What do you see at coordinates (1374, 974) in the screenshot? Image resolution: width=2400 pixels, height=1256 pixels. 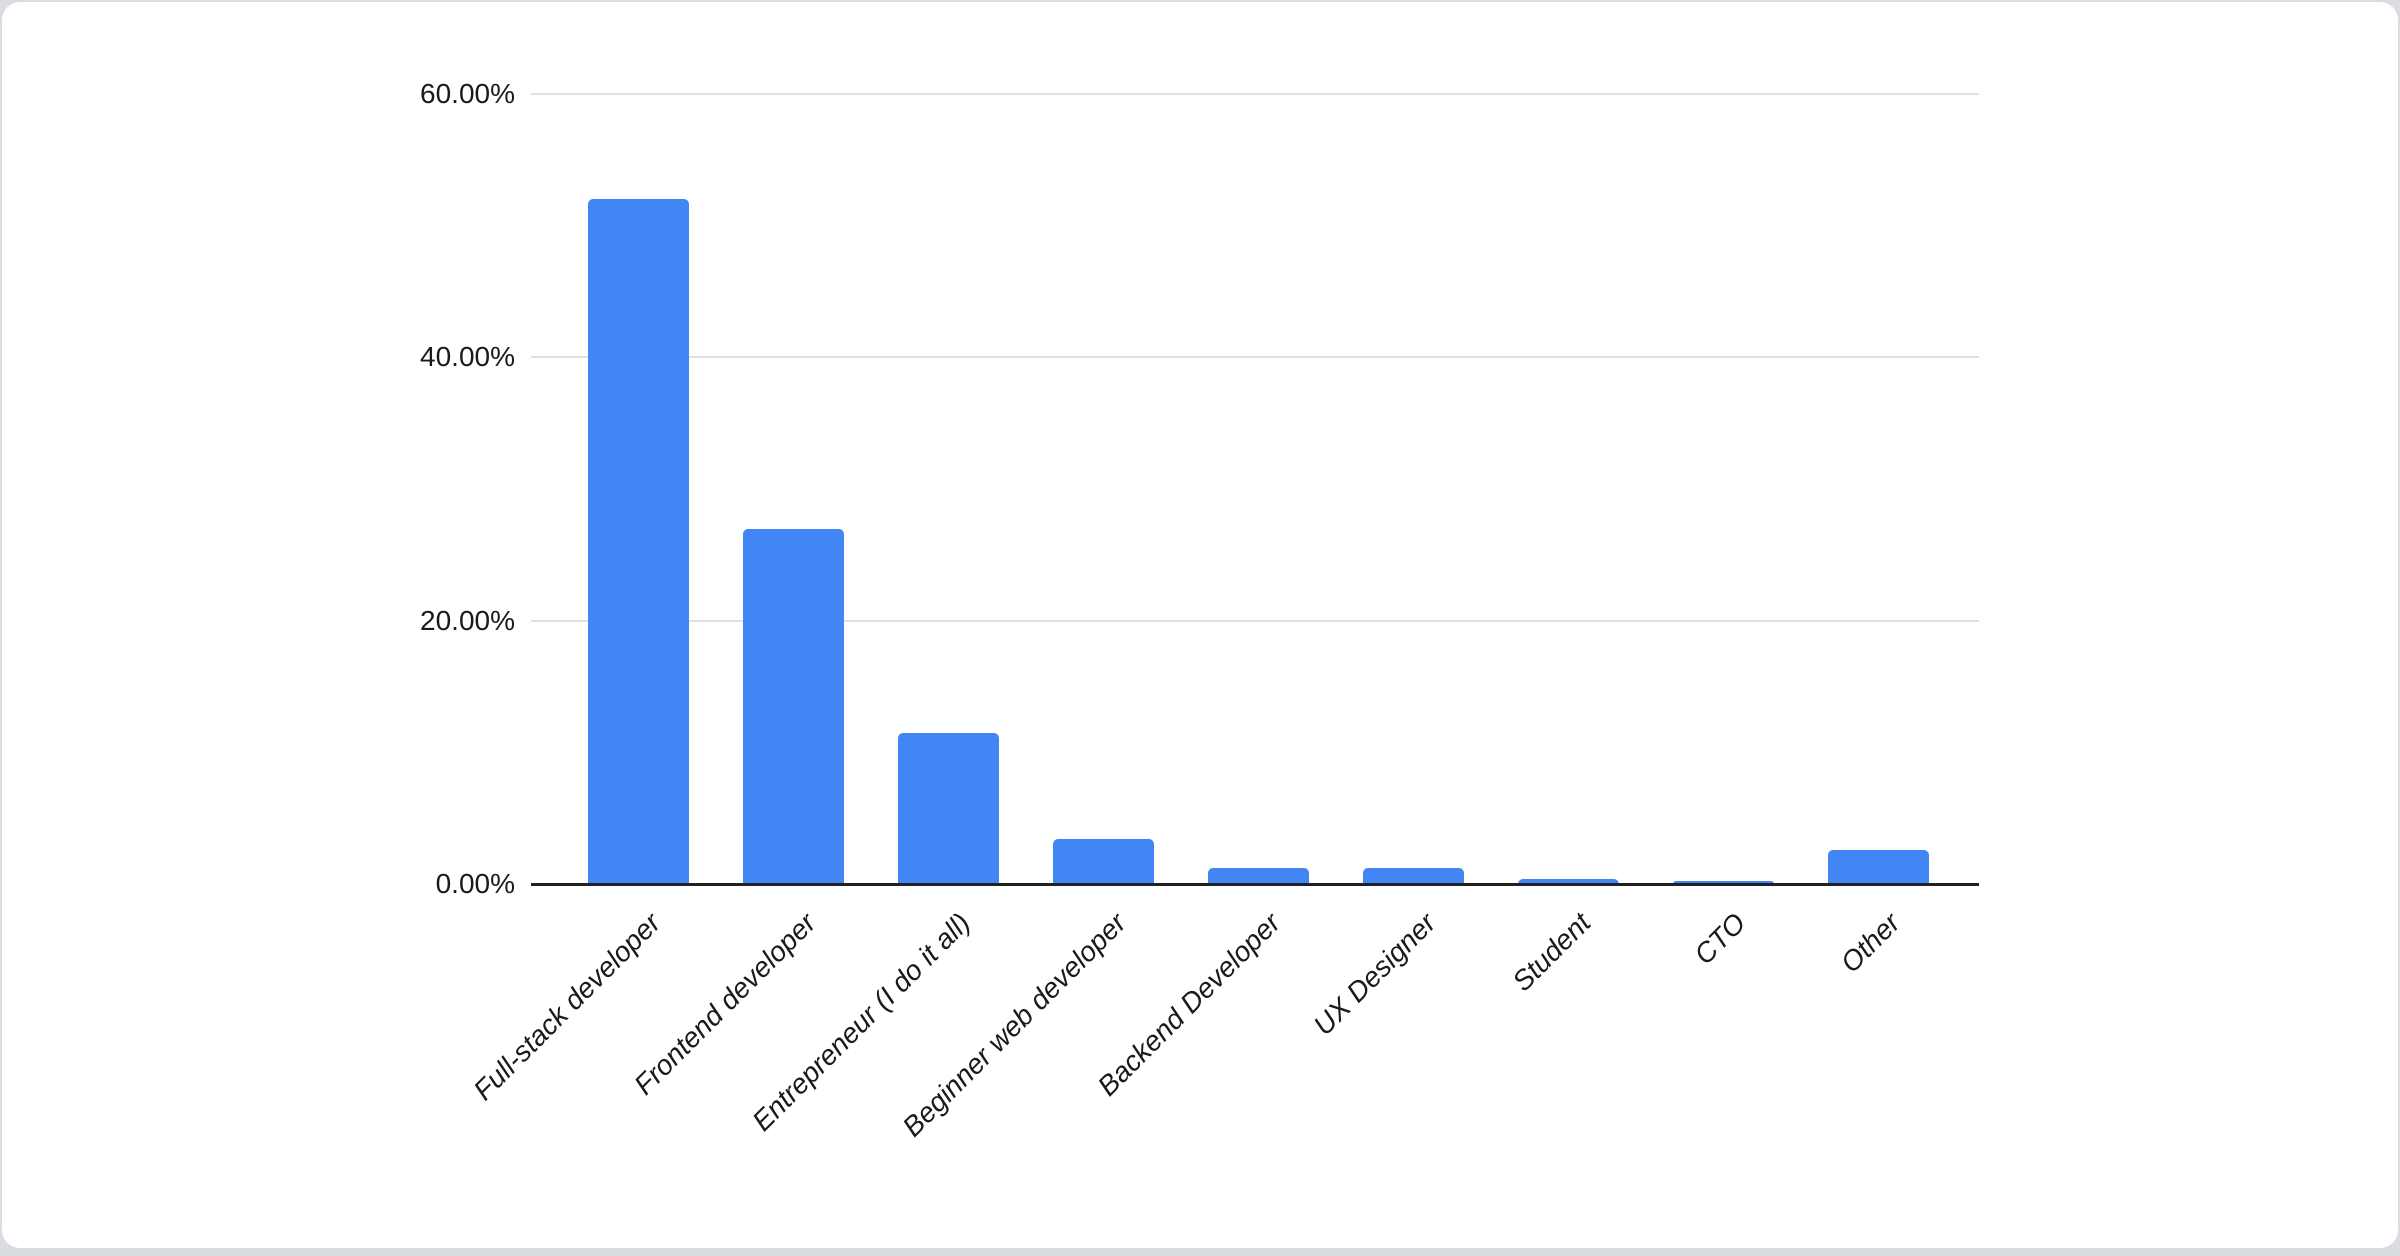 I see `x-axis-category-label: UX Designer` at bounding box center [1374, 974].